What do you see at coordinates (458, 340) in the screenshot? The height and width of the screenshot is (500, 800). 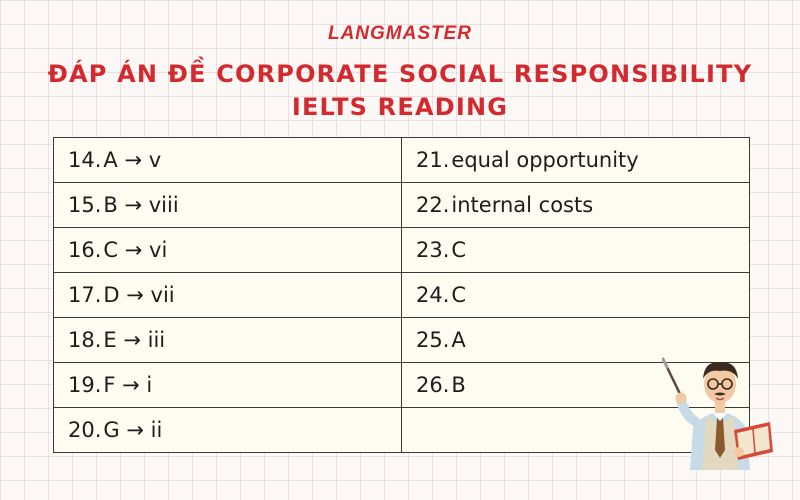 I see `answer-text: A` at bounding box center [458, 340].